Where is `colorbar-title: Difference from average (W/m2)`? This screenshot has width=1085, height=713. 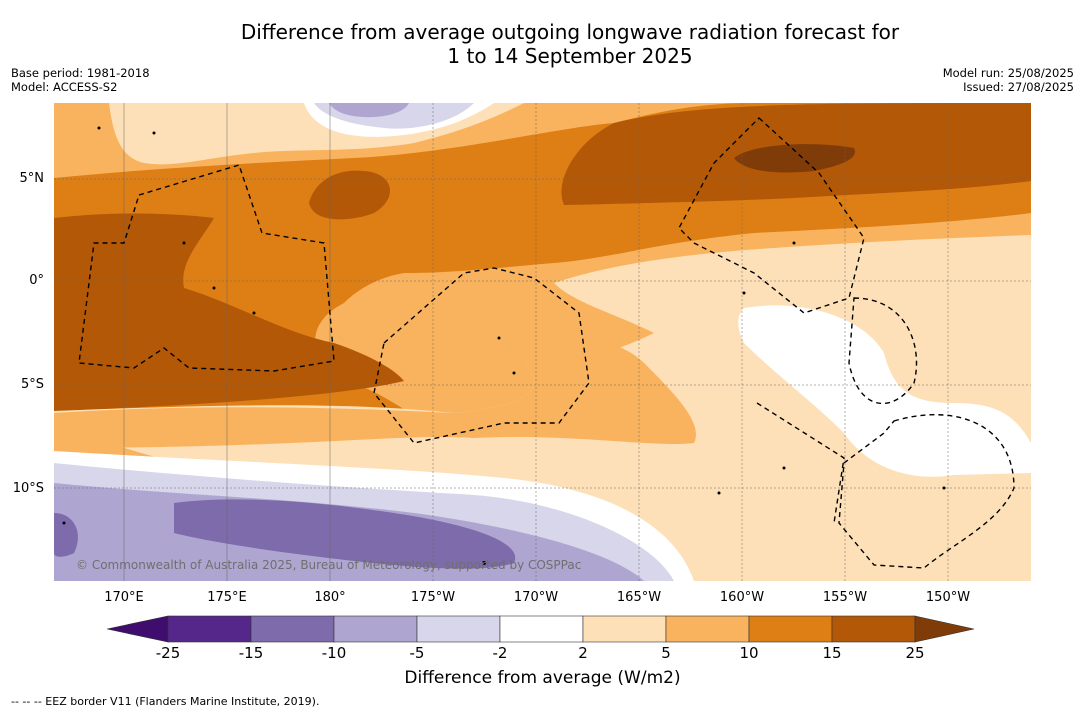 colorbar-title: Difference from average (W/m2) is located at coordinates (542, 678).